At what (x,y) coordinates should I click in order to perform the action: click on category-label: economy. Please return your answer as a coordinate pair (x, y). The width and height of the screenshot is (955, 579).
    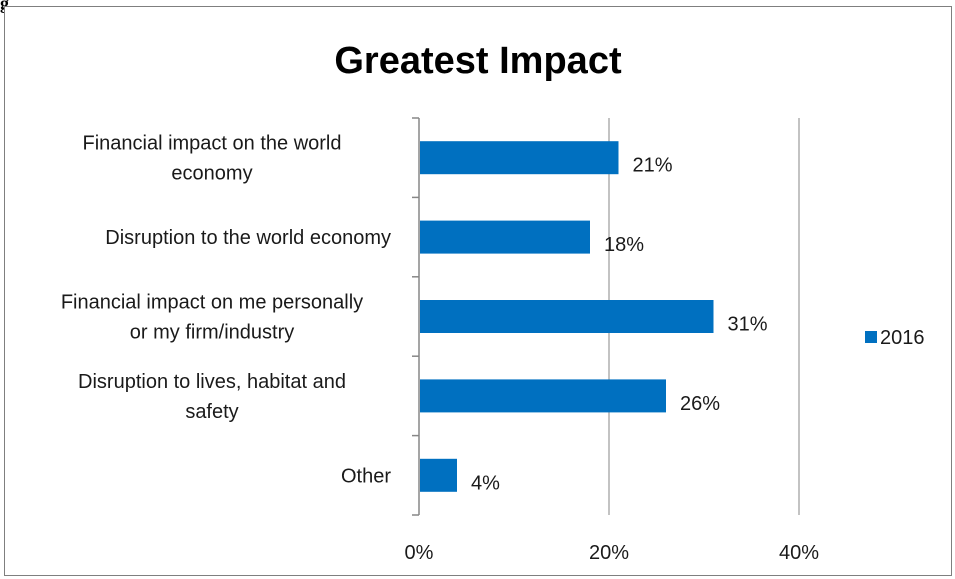
    Looking at the image, I should click on (211, 174).